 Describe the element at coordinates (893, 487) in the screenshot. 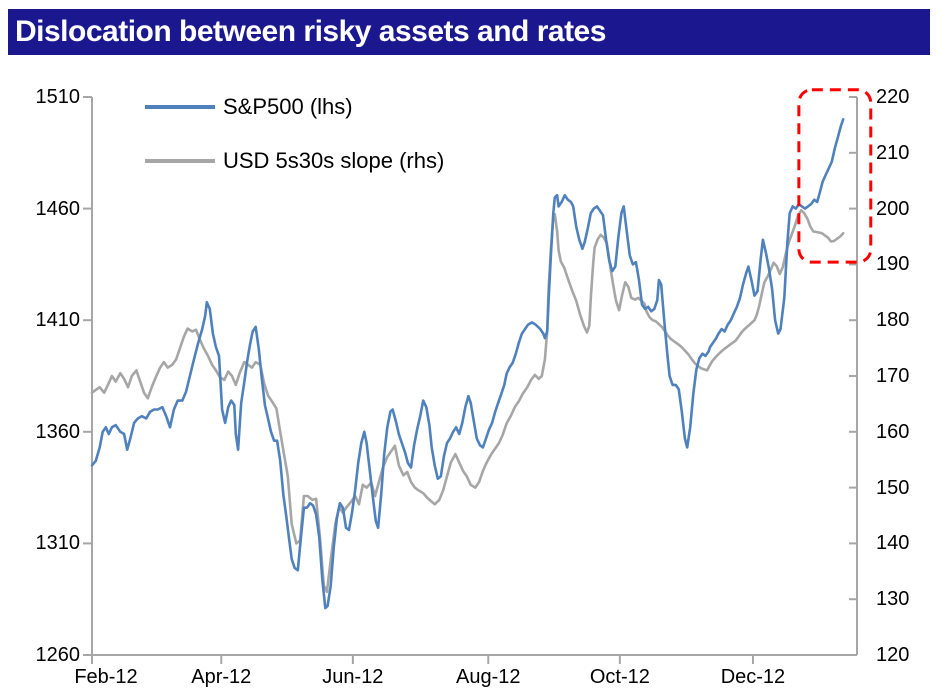

I see `y-right-tick-label-150: 150` at that location.